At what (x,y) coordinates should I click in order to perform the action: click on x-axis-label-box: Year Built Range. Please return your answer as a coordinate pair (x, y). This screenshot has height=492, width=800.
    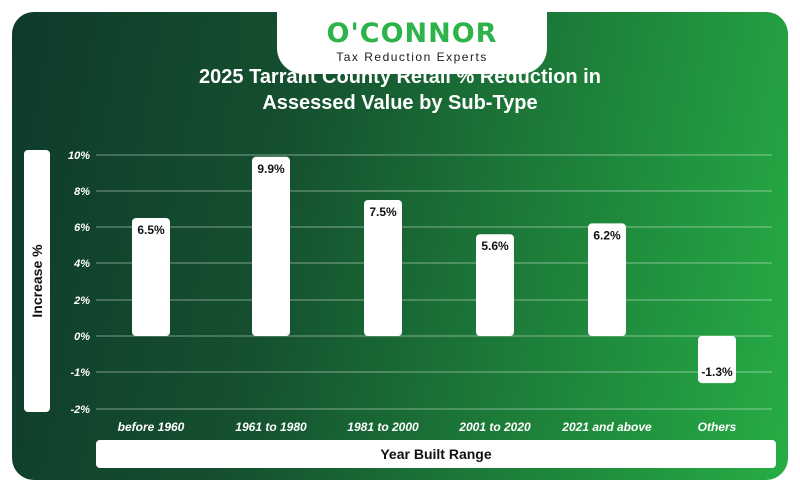
    Looking at the image, I should click on (436, 454).